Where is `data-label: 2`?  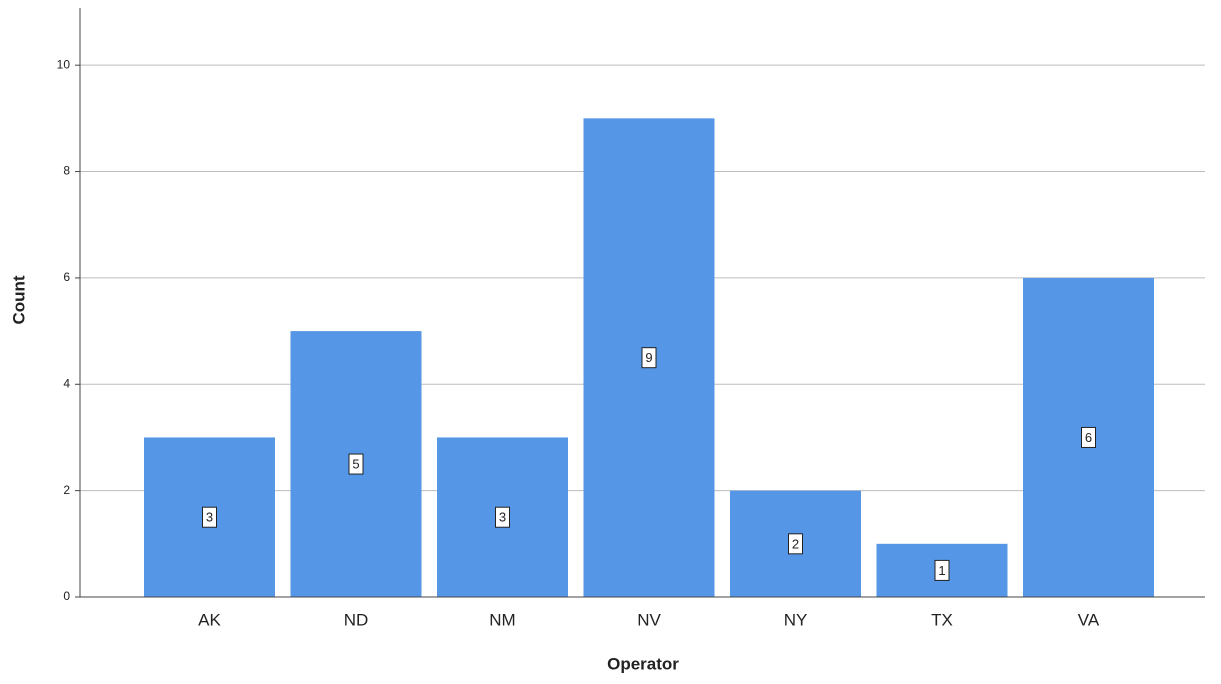 data-label: 2 is located at coordinates (795, 544).